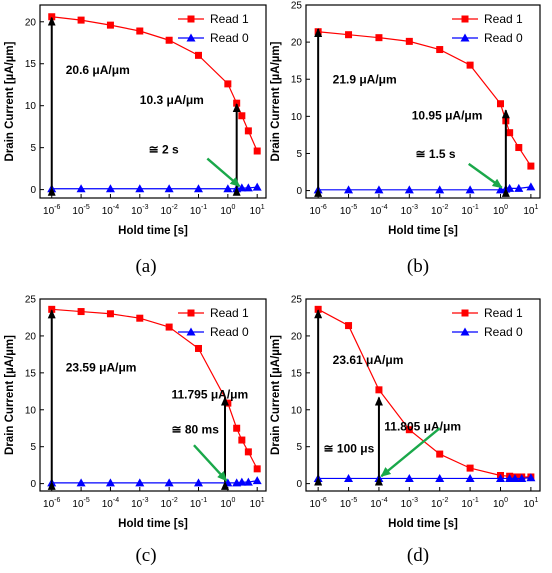  I want to click on retention-time-label: ≅ 100 μs, so click(349, 449).